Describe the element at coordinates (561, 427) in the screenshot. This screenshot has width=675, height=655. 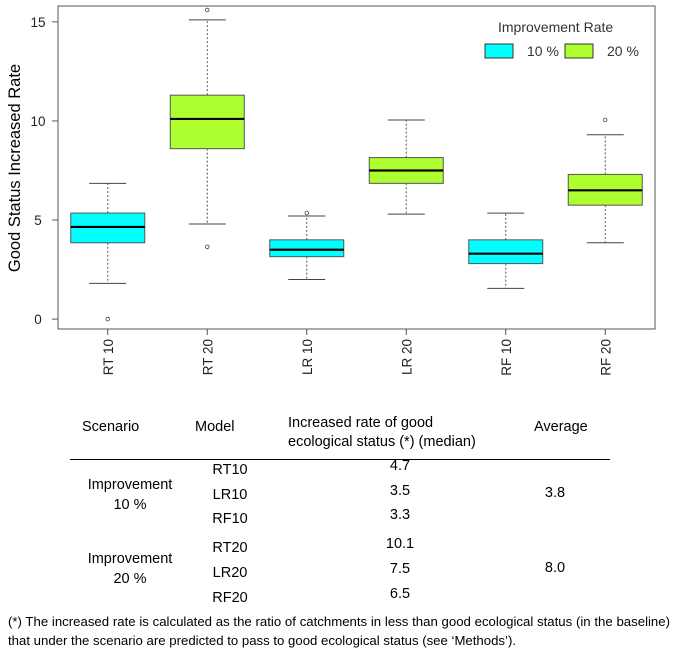
I see `header-average: Average` at that location.